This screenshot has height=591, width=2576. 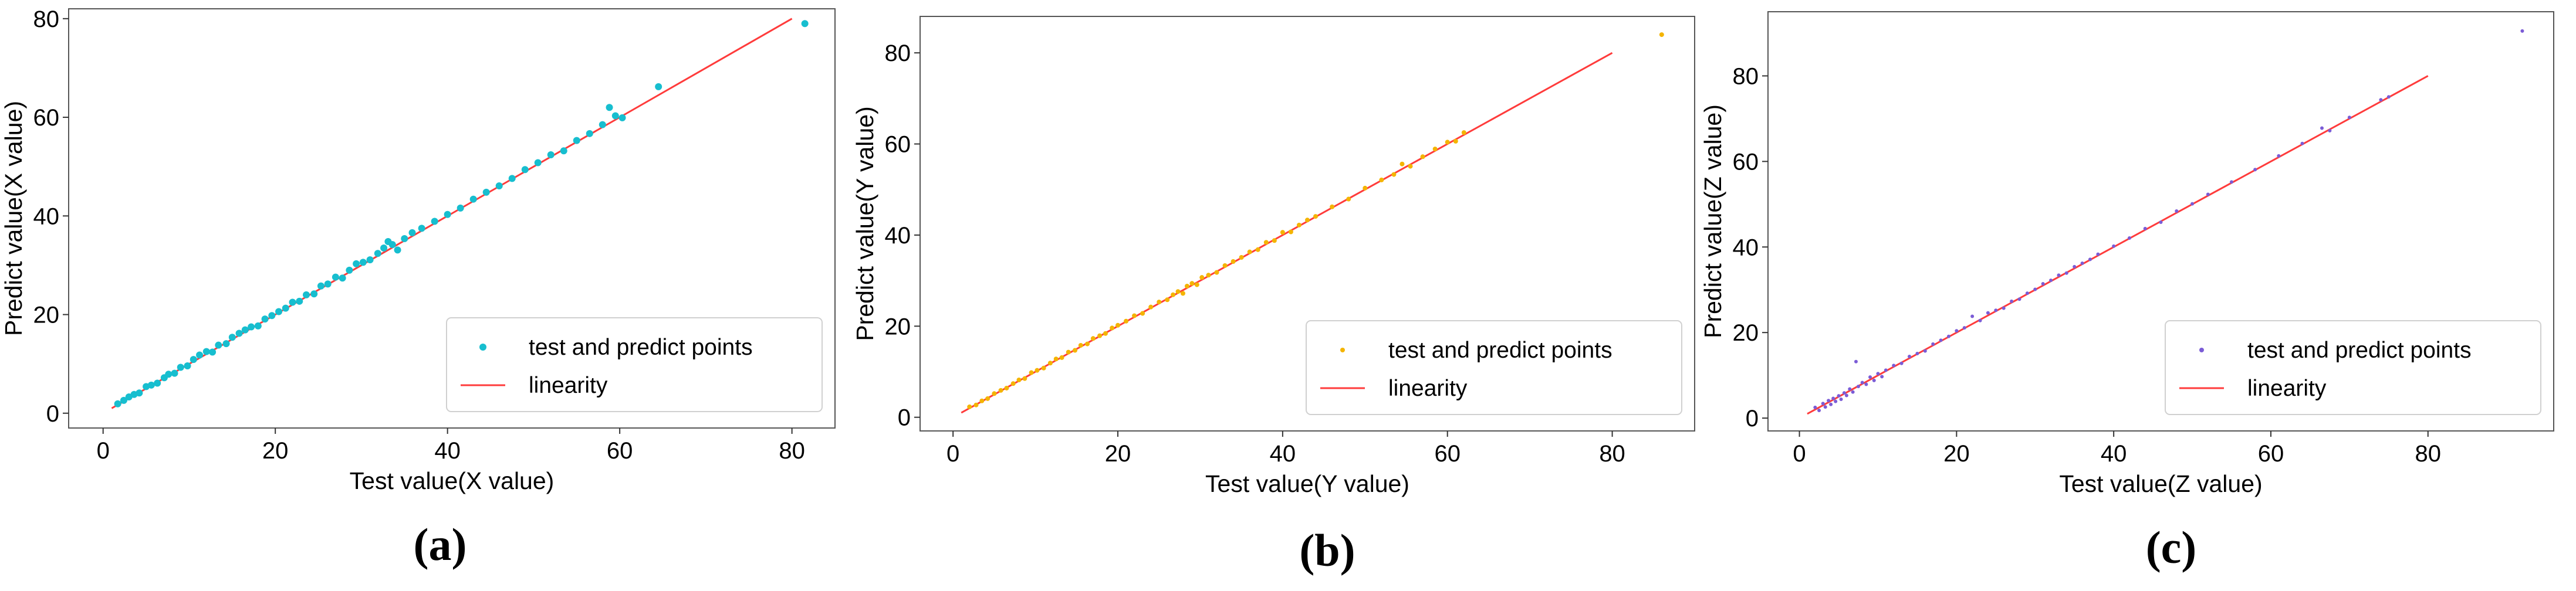 What do you see at coordinates (792, 451) in the screenshot?
I see `x-tick-label: 80` at bounding box center [792, 451].